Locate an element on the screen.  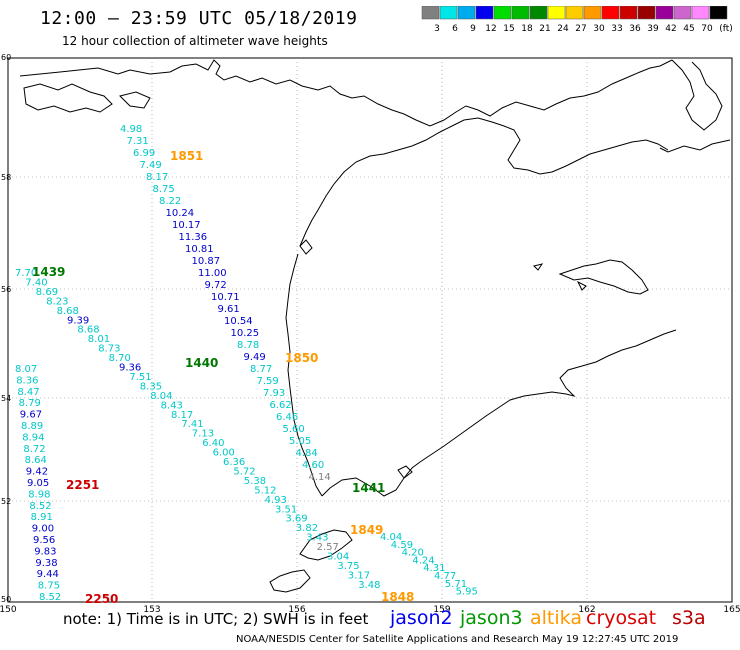
altika-swh-value: 7.31 is located at coordinates (138, 141).